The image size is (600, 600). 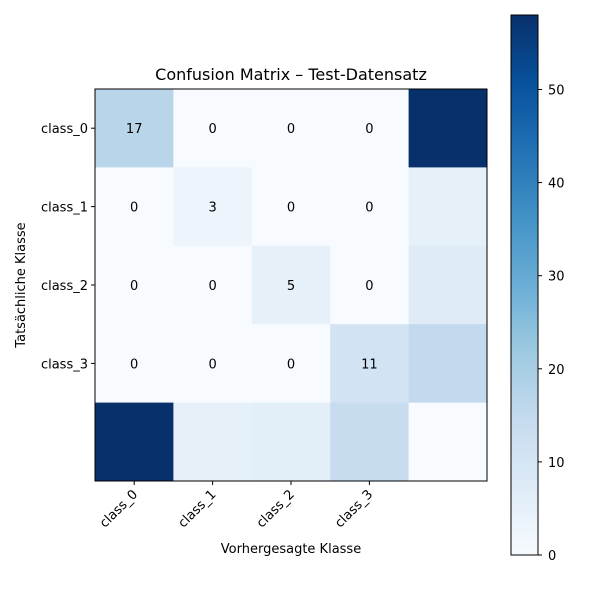 What do you see at coordinates (291, 74) in the screenshot?
I see `chart-title: Confusion Matrix – Test-Datensatz` at bounding box center [291, 74].